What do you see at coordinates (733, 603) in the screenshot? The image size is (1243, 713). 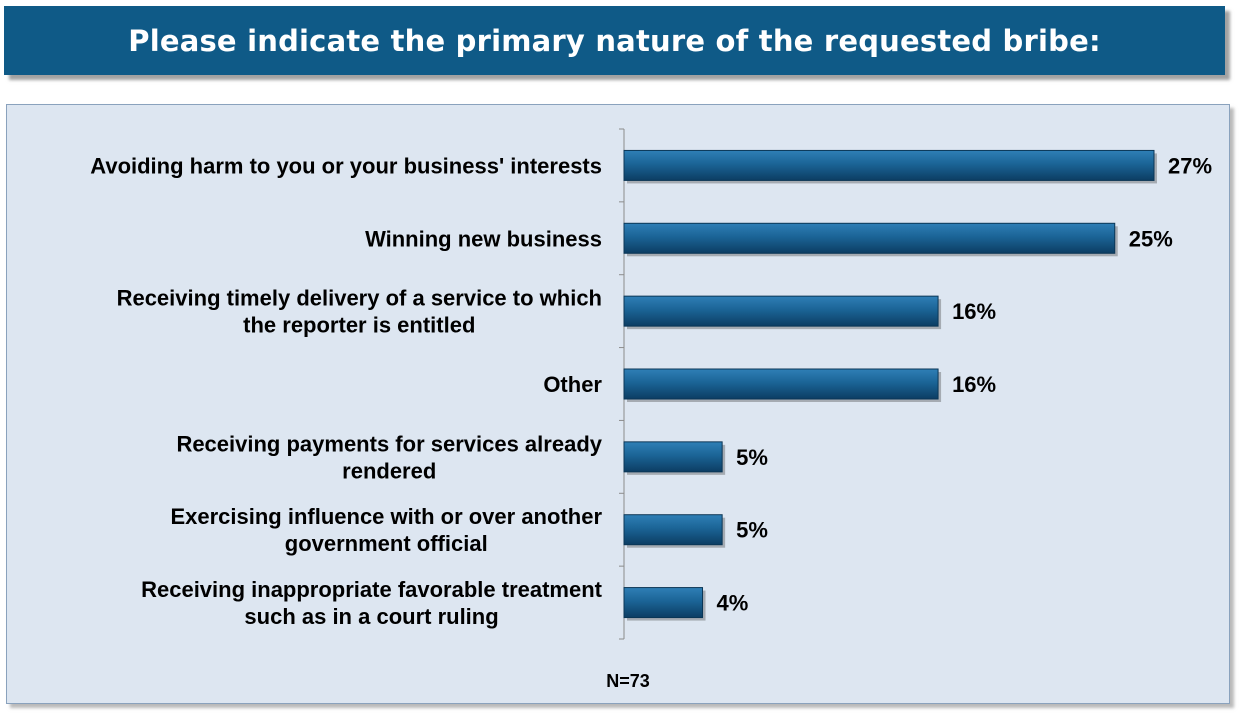 I see `value-label: 4%` at bounding box center [733, 603].